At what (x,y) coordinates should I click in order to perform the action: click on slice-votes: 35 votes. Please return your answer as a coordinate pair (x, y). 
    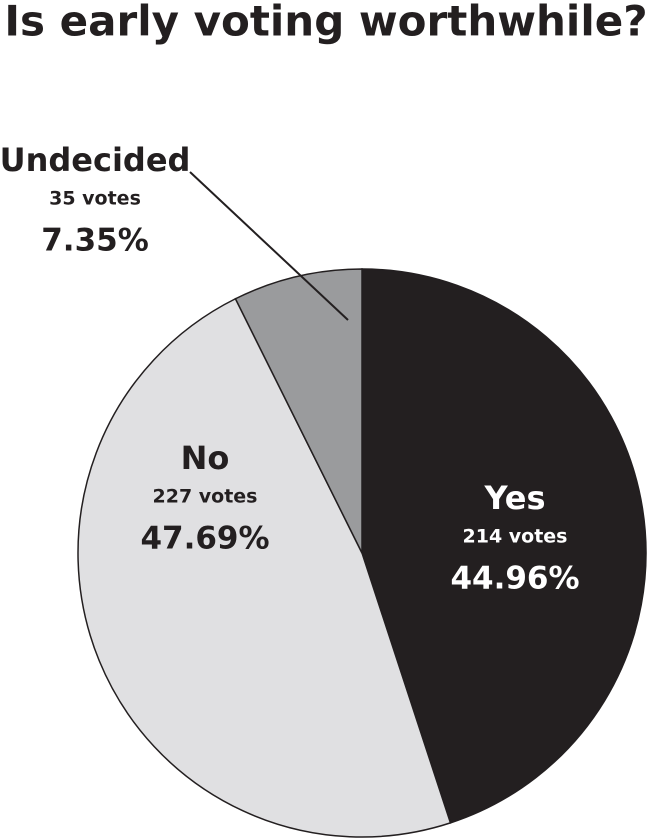
    Looking at the image, I should click on (95, 199).